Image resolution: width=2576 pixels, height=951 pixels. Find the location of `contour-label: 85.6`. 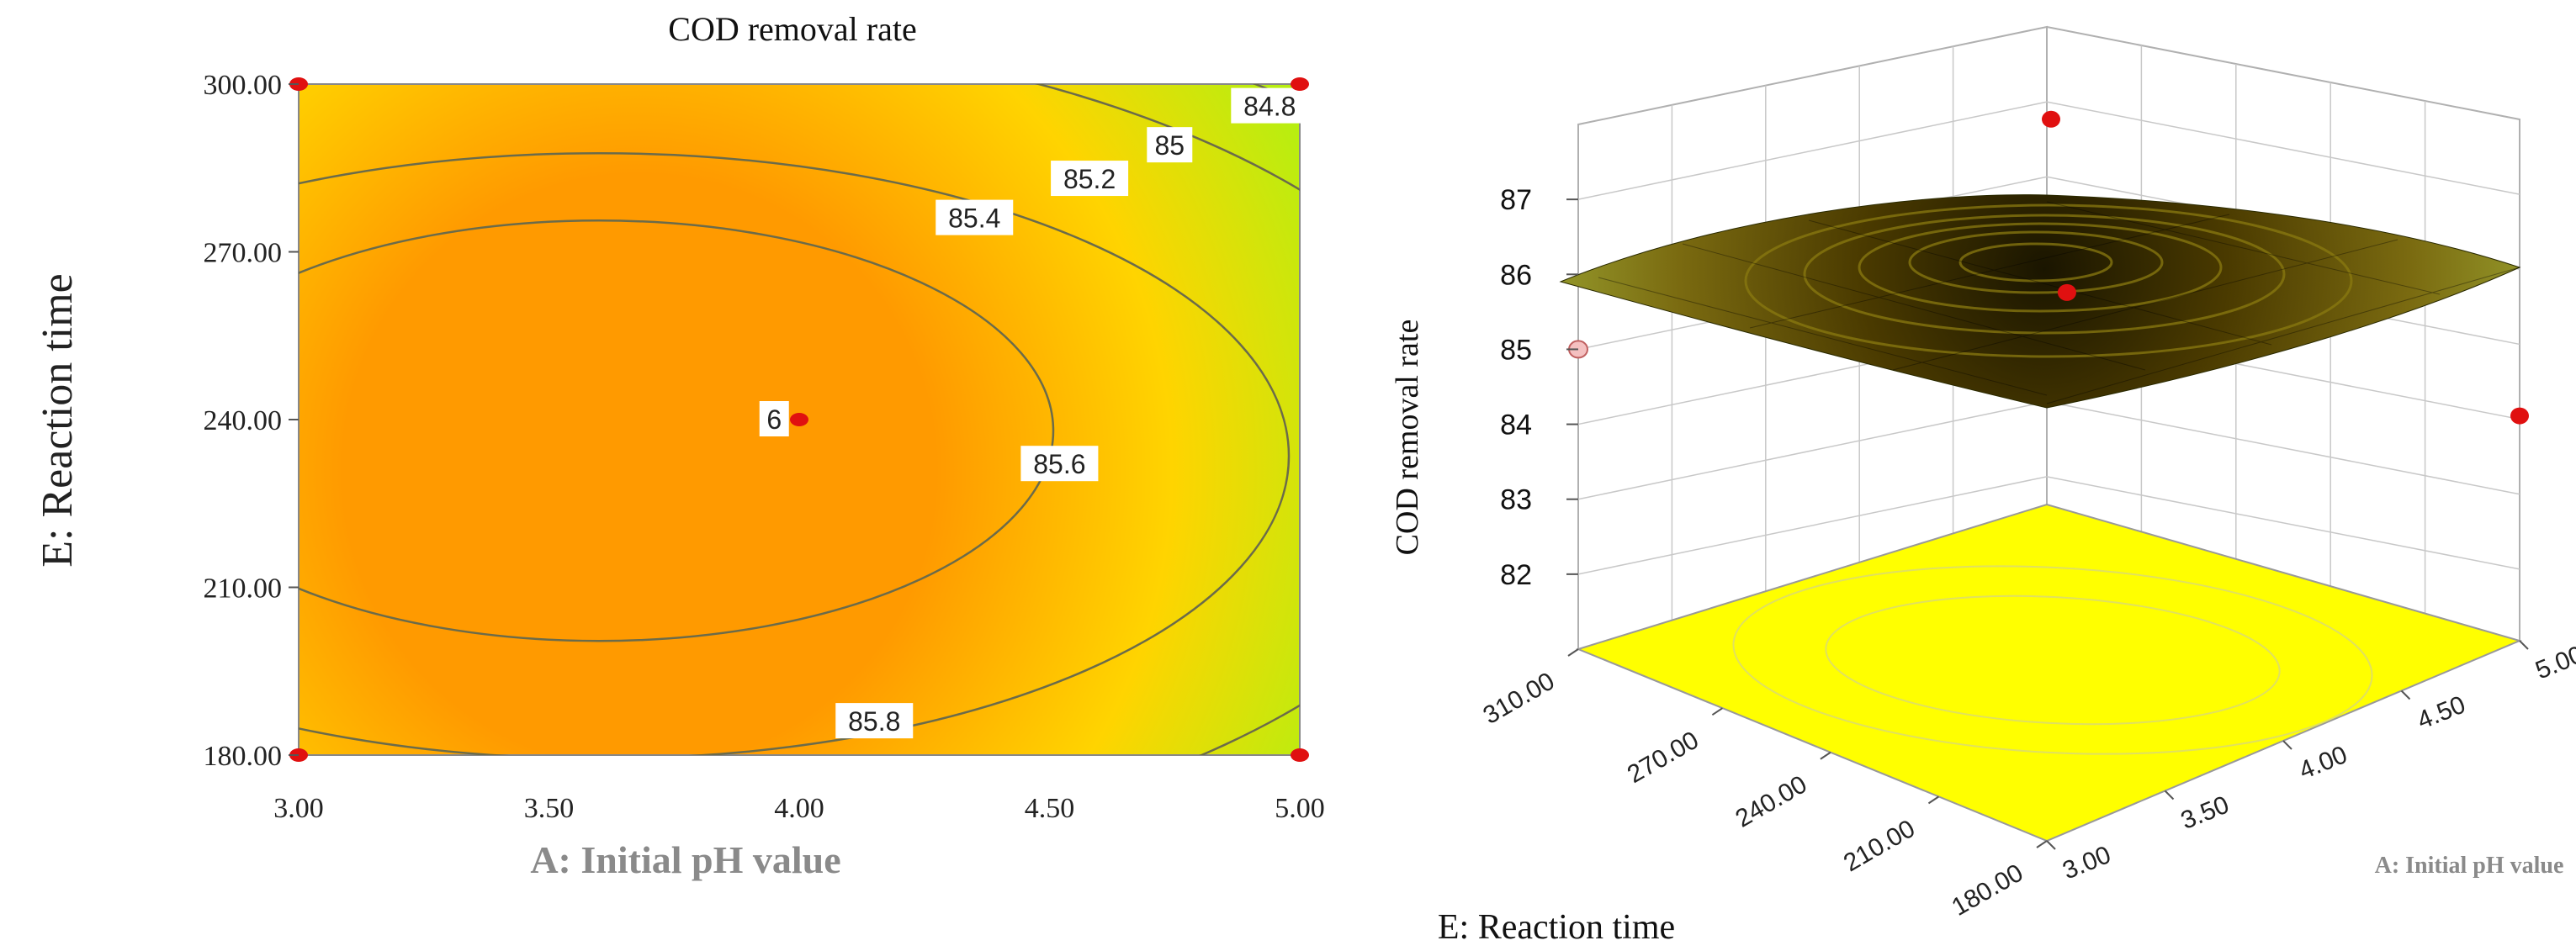

contour-label: 85.6 is located at coordinates (1059, 464).